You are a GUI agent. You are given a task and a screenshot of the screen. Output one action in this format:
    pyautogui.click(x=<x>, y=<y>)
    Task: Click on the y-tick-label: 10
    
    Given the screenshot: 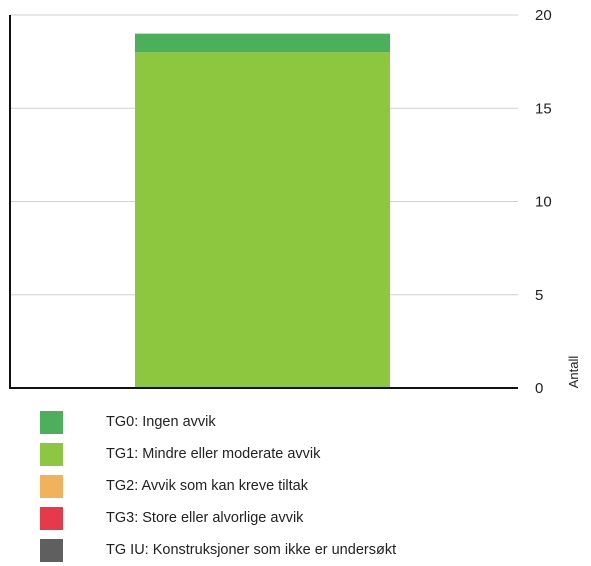 What is the action you would take?
    pyautogui.click(x=543, y=202)
    